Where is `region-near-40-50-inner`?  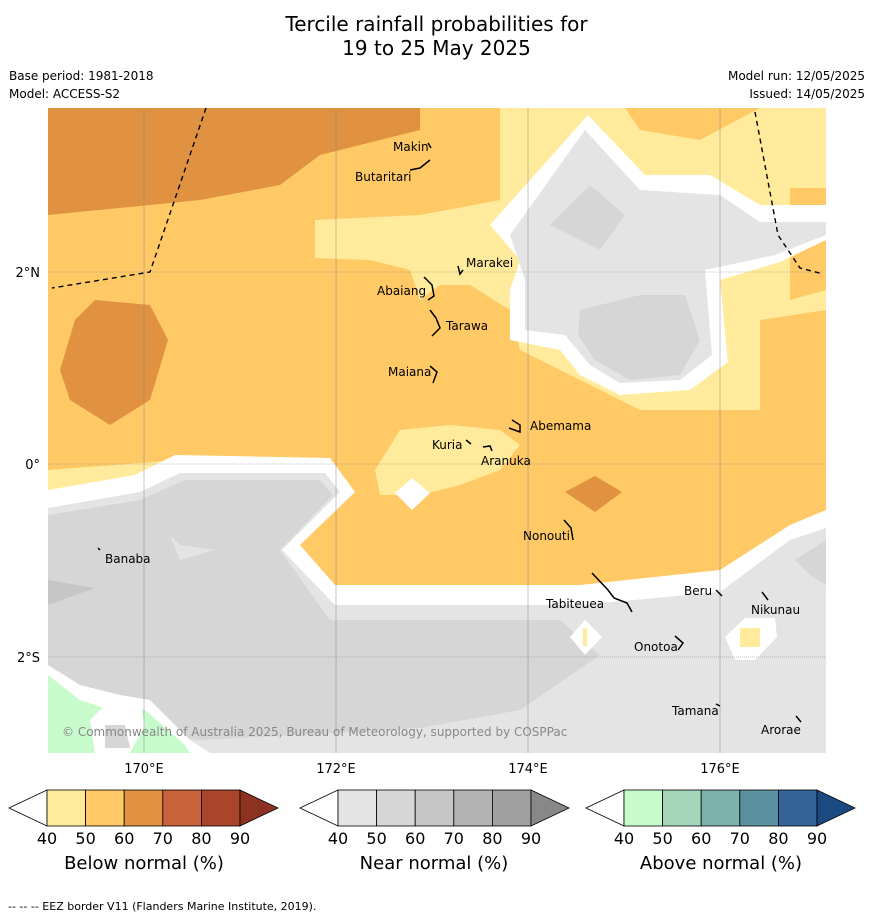
region-near-40-50-inner is located at coordinates (192, 547).